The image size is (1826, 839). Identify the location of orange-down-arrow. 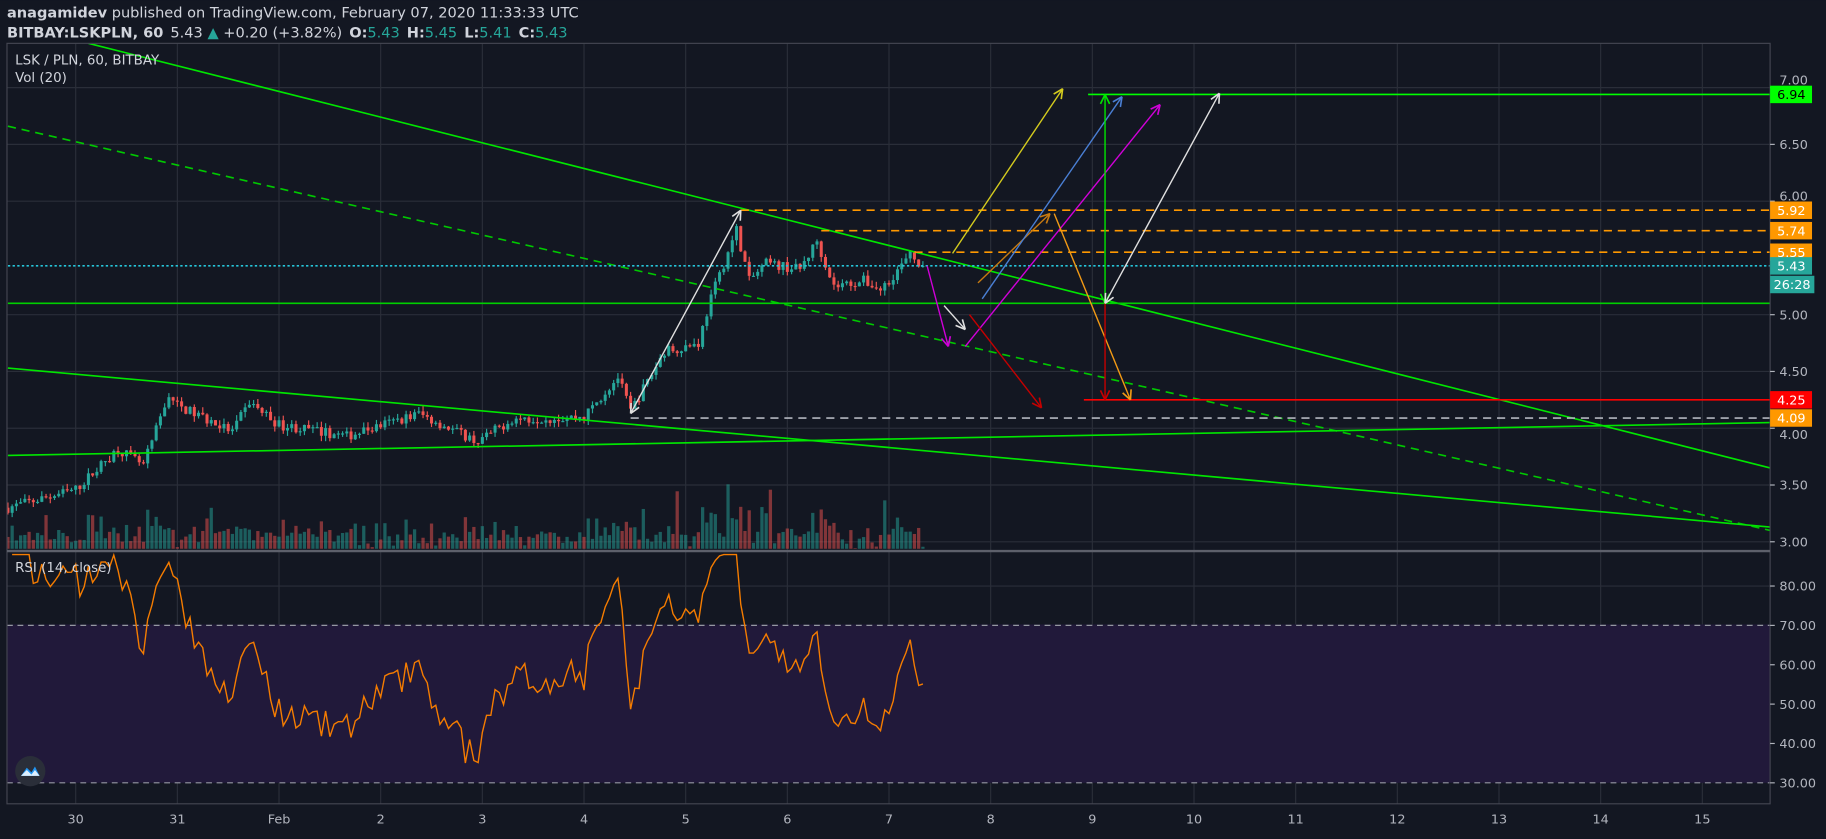
(1092, 307).